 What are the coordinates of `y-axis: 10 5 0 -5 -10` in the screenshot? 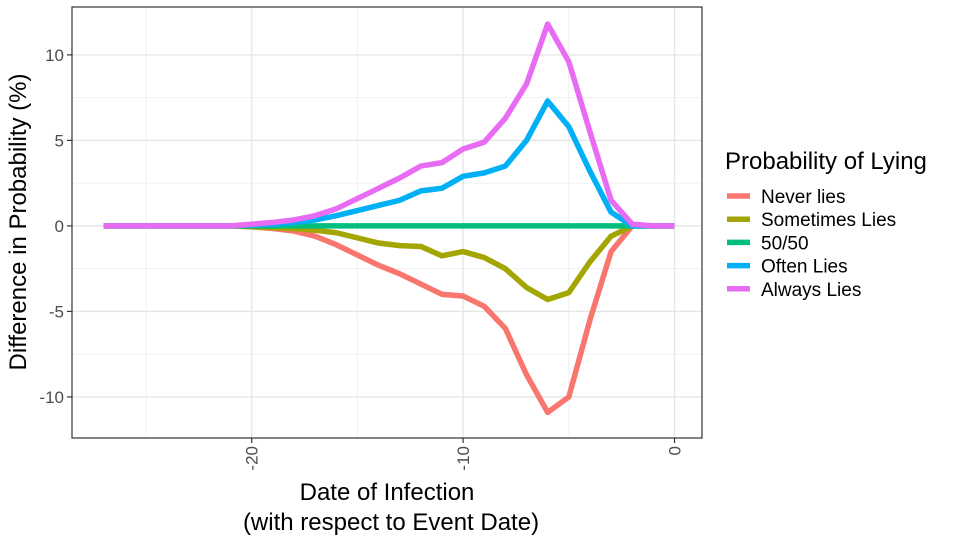 It's located at (55, 226).